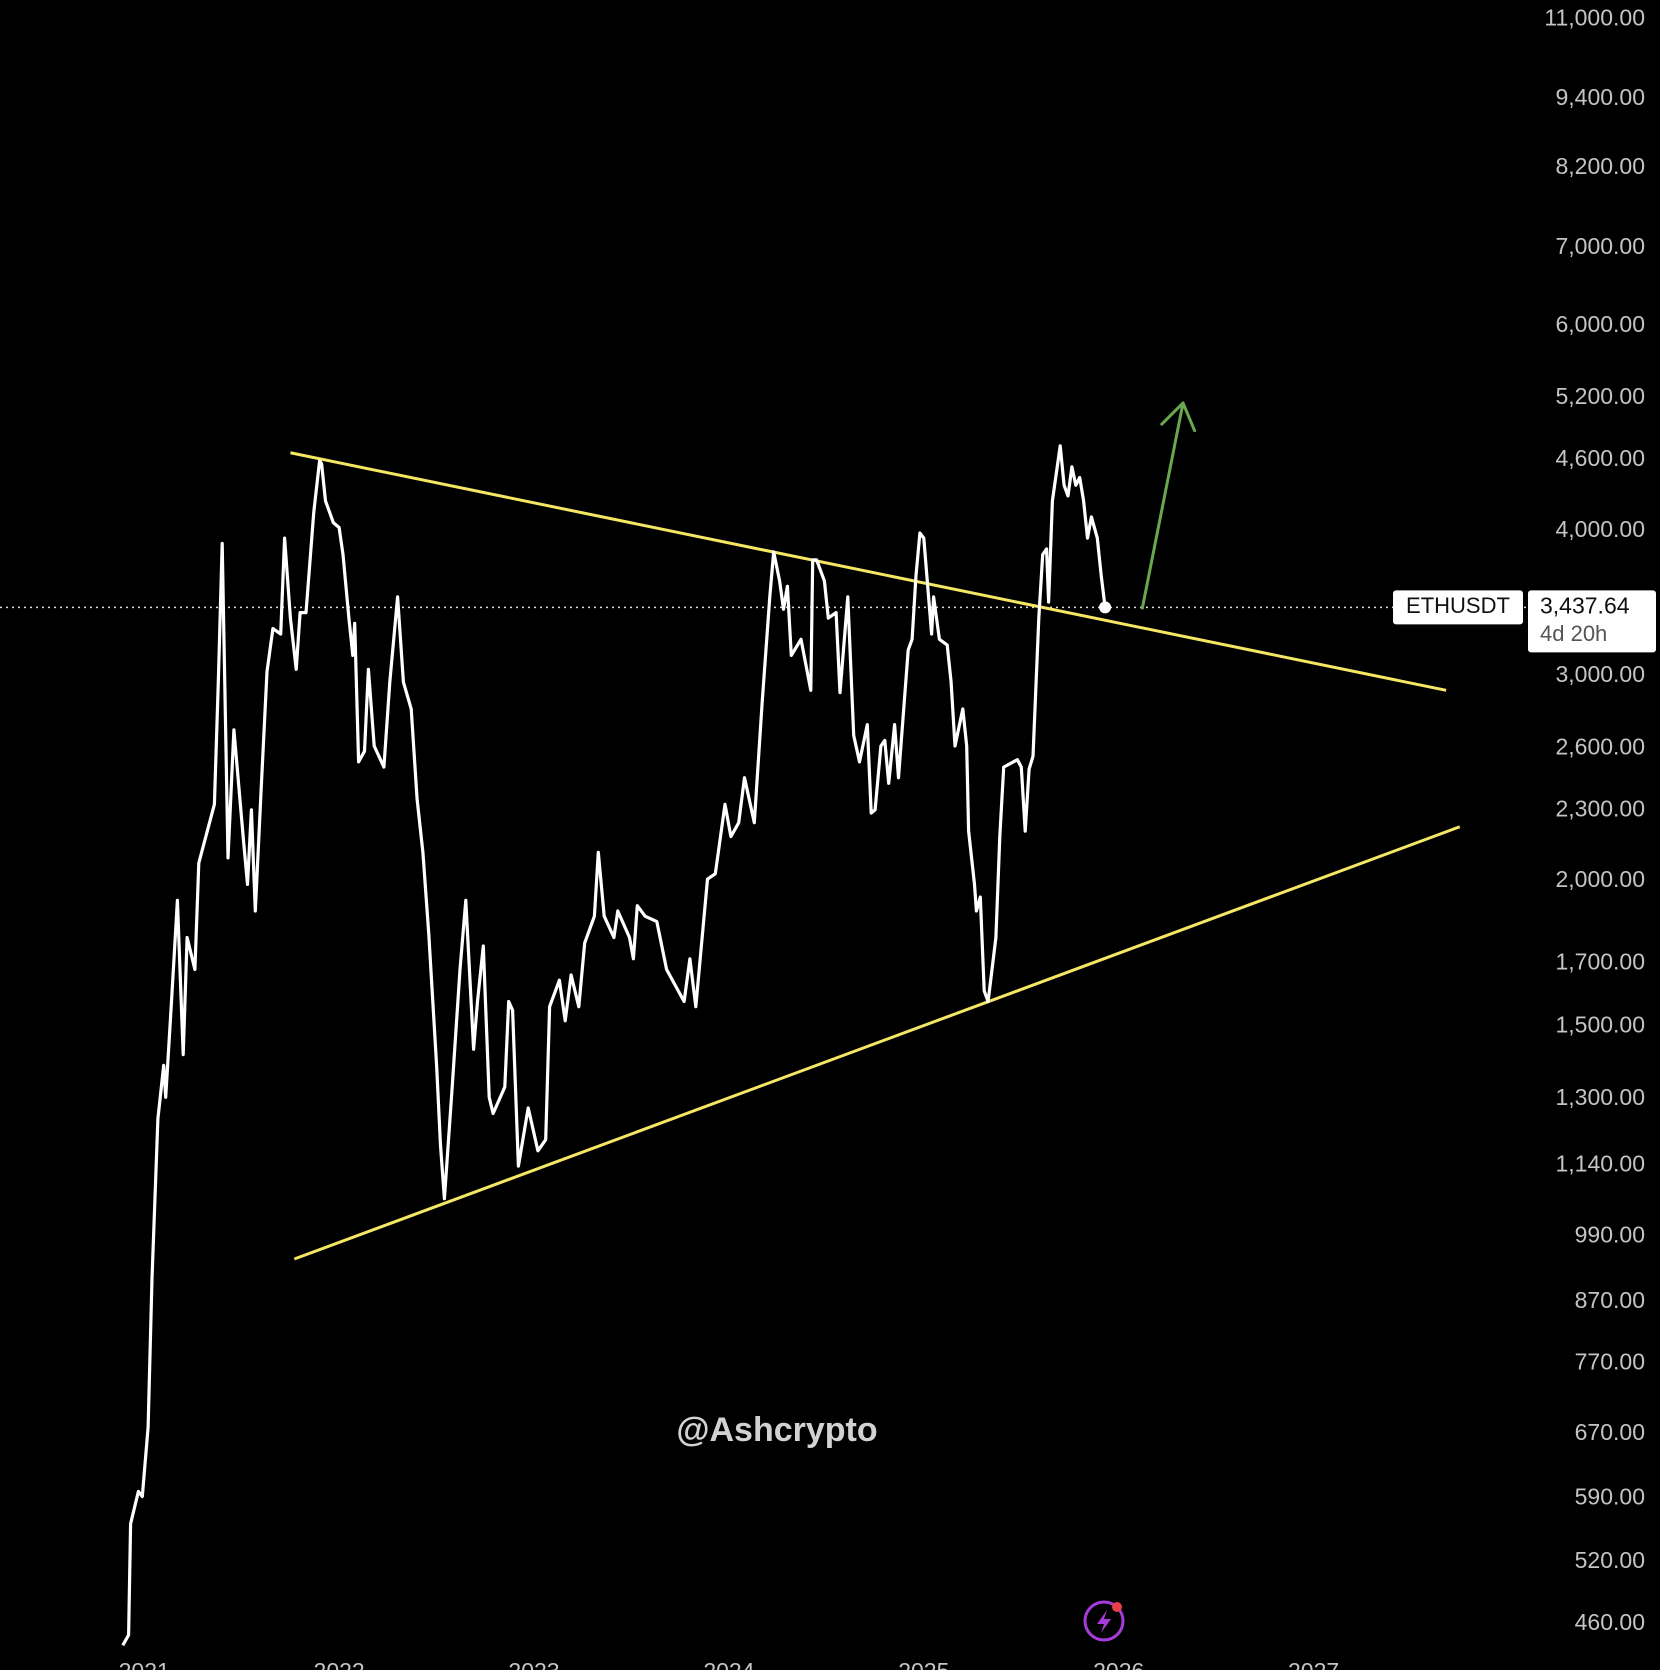 This screenshot has height=1670, width=1660. What do you see at coordinates (1600, 458) in the screenshot?
I see `y-tick-label: 4,600.00` at bounding box center [1600, 458].